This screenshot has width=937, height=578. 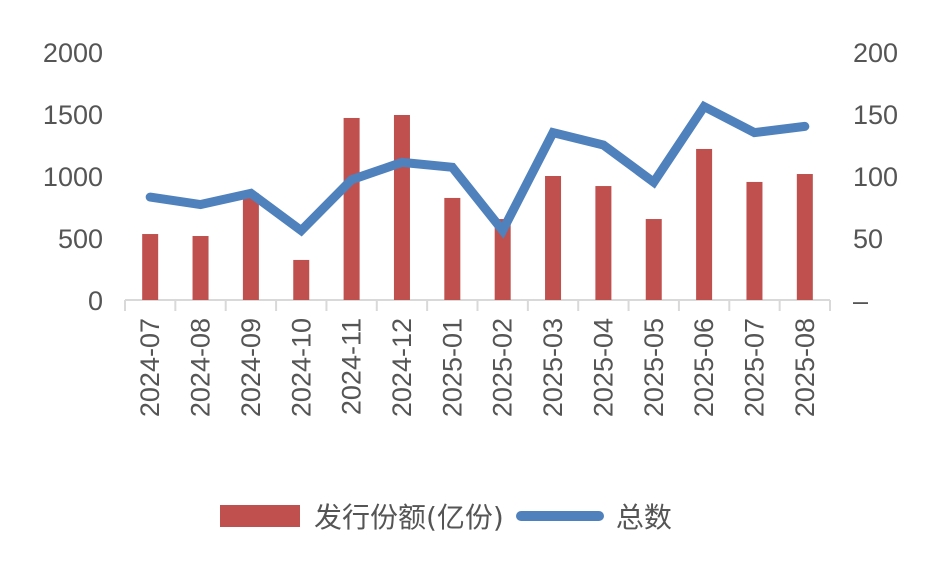 I want to click on x-axis-tick-label: 2025-07, so click(x=754, y=367).